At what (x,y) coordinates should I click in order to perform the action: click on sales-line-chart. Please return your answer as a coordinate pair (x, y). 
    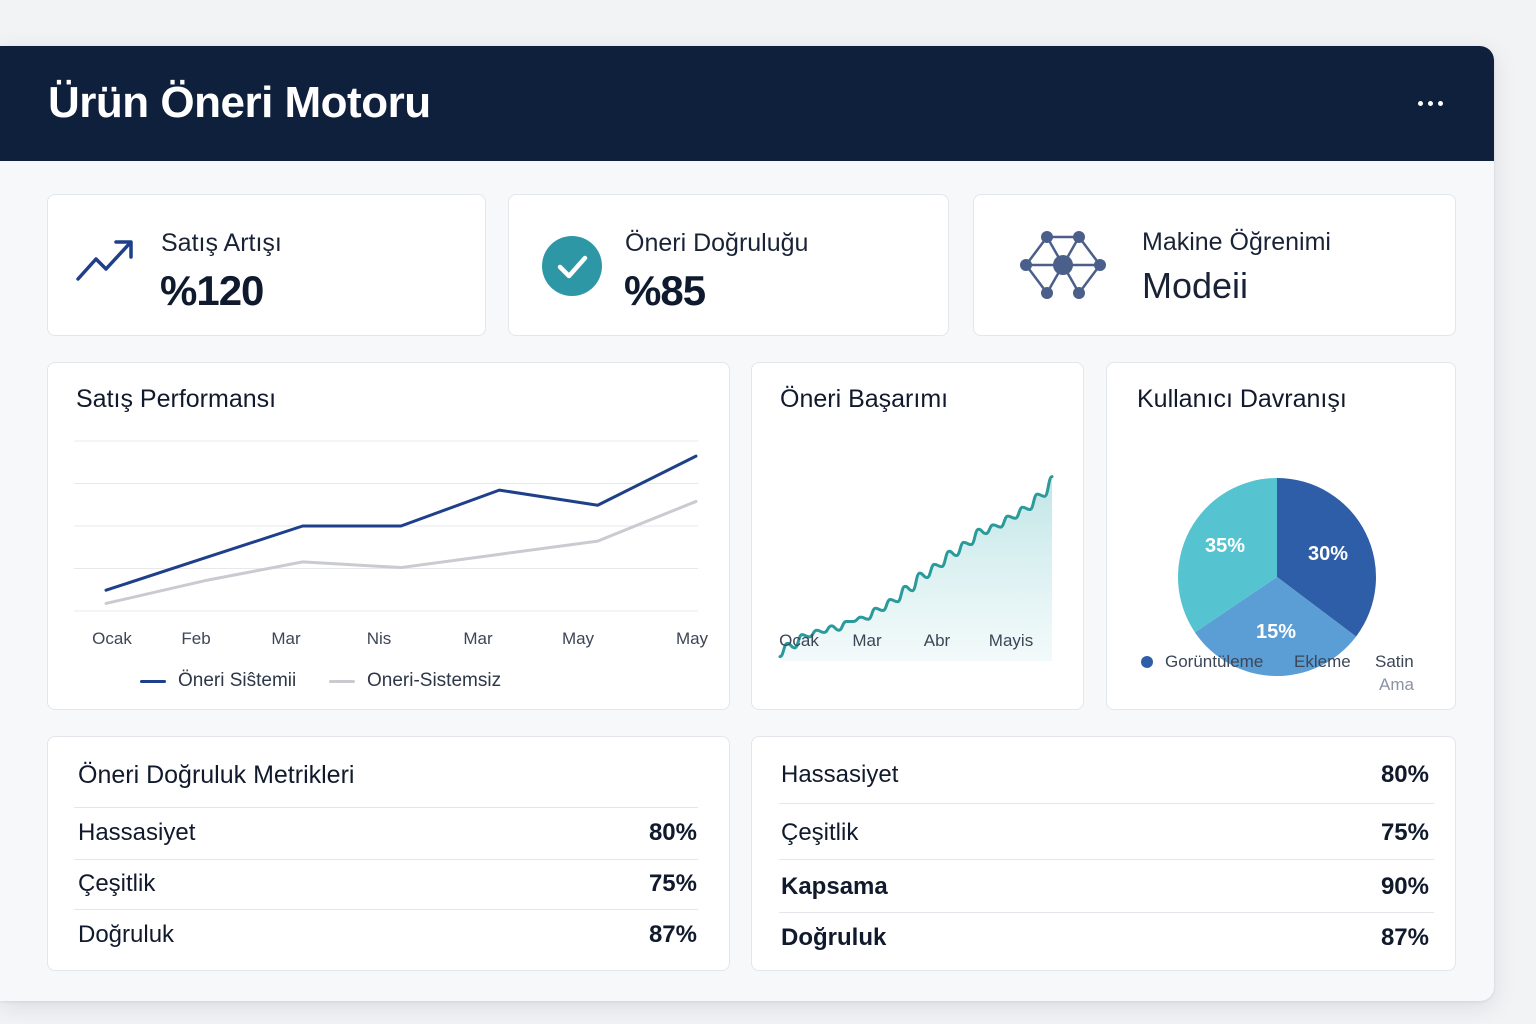
    Looking at the image, I should click on (386, 526).